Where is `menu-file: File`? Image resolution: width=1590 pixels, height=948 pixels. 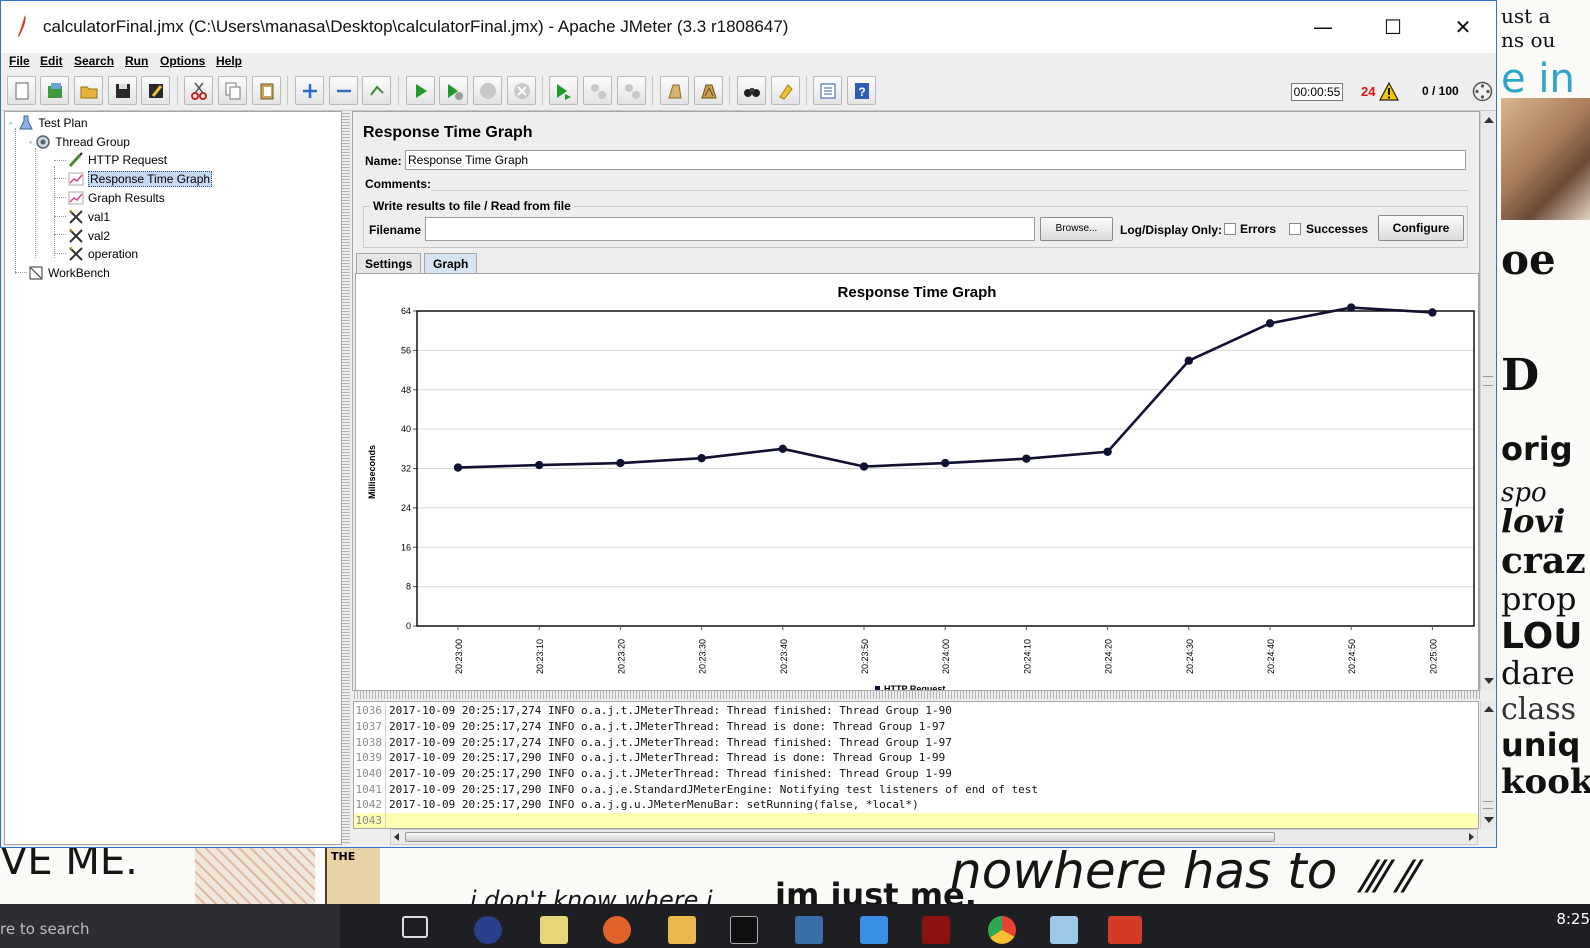 menu-file: File is located at coordinates (19, 61).